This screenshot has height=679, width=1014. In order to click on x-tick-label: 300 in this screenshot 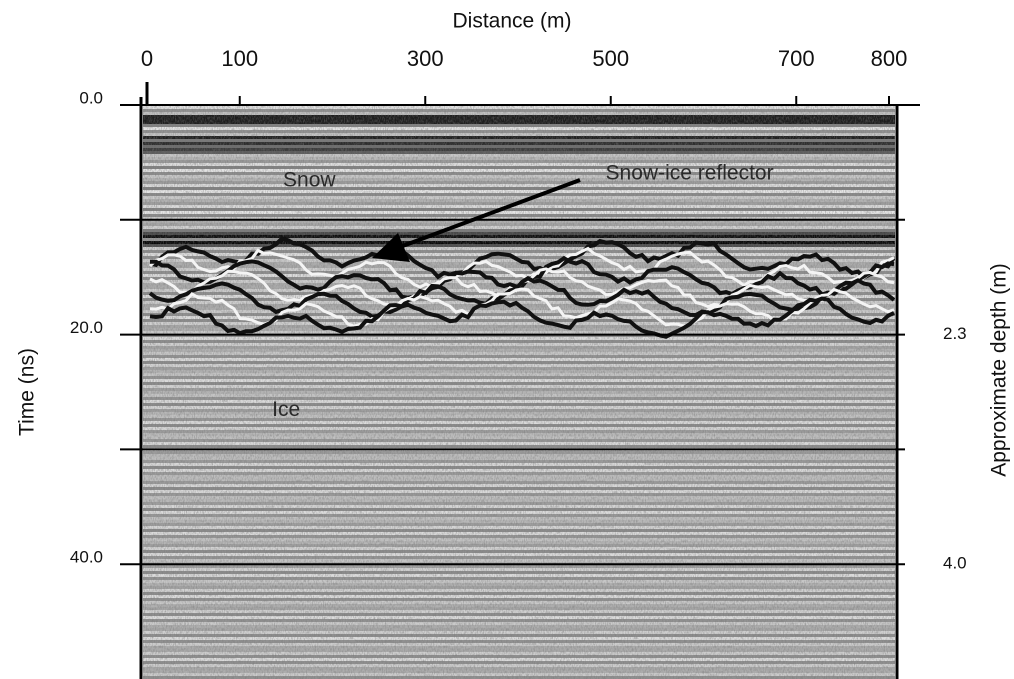, I will do `click(425, 58)`.